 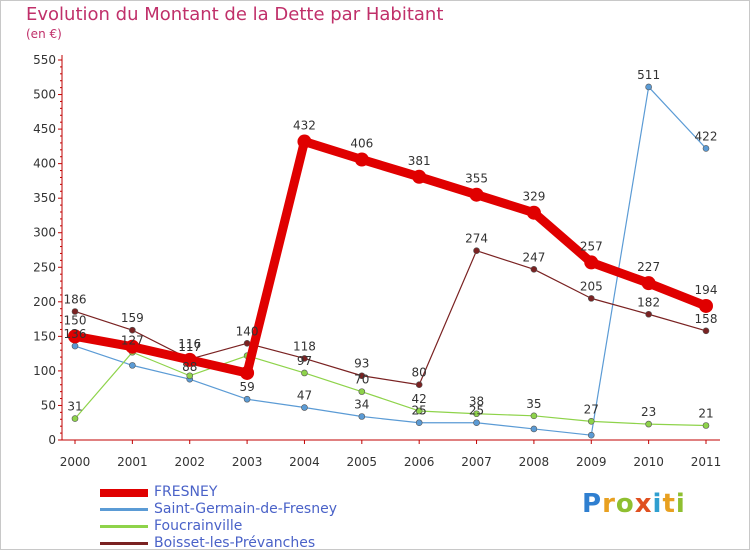 I want to click on data-label: 93, so click(x=361, y=364).